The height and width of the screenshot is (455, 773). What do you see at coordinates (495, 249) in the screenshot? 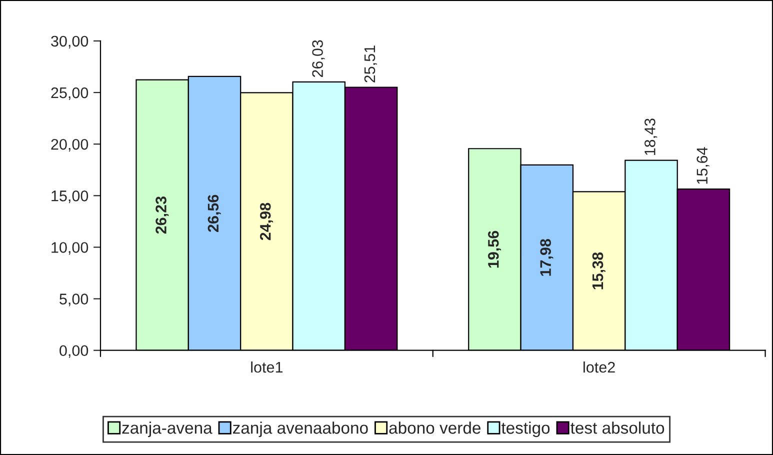
I see `data-label: 19,56` at bounding box center [495, 249].